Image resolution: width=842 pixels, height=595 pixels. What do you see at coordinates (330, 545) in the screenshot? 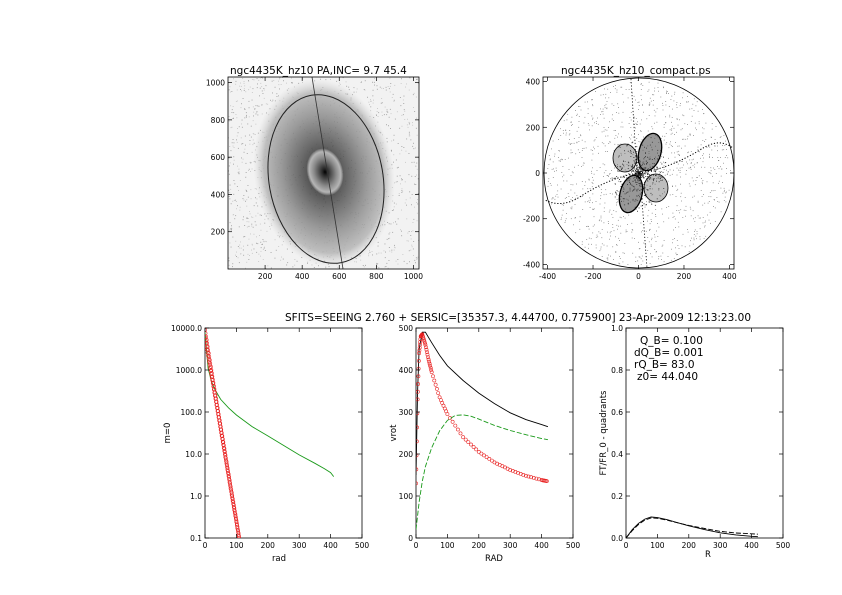
I see `x-tick-label: 400` at bounding box center [330, 545].